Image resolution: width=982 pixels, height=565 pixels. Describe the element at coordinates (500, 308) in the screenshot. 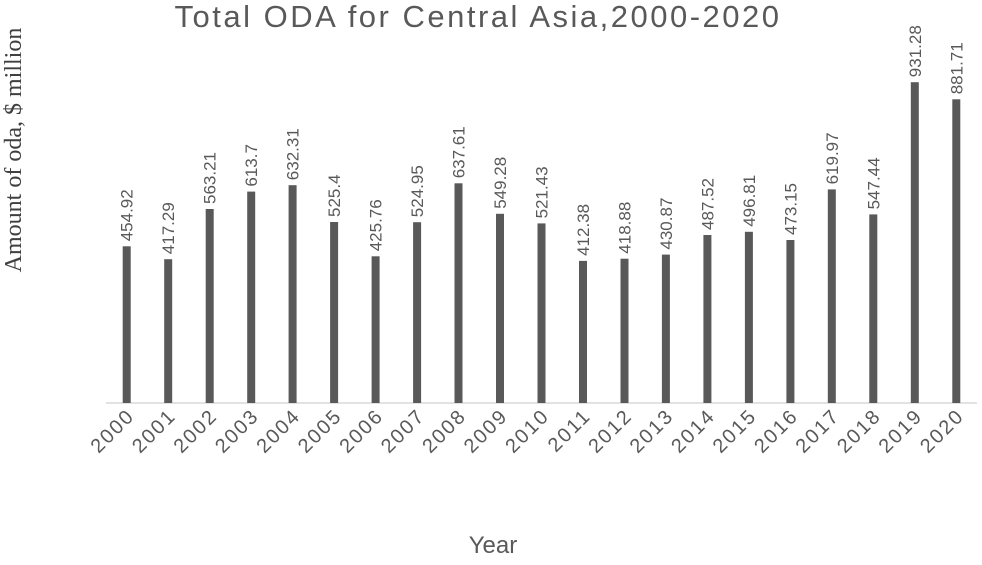

I see `bar-2009` at that location.